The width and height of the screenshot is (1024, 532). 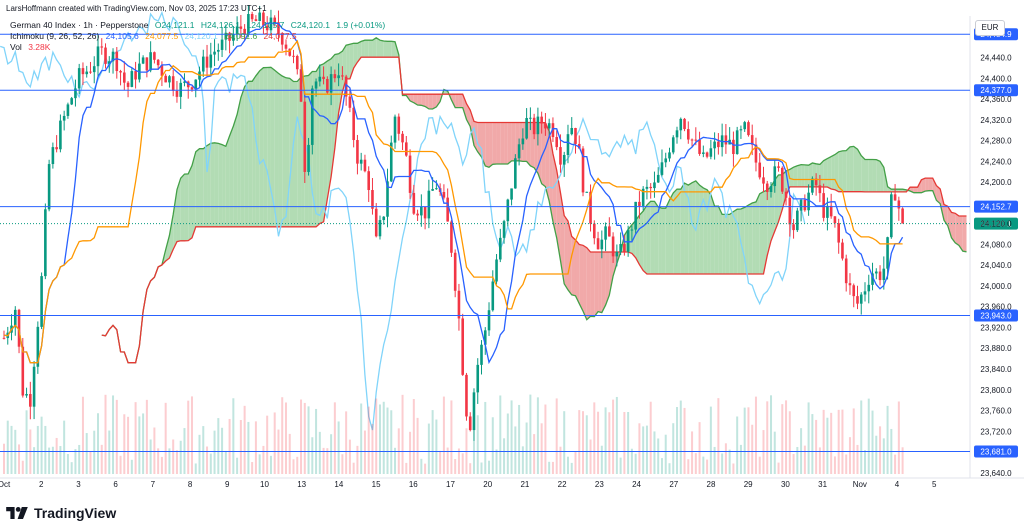 What do you see at coordinates (996, 90) in the screenshot?
I see `horizontal-level-label: 24,377.0` at bounding box center [996, 90].